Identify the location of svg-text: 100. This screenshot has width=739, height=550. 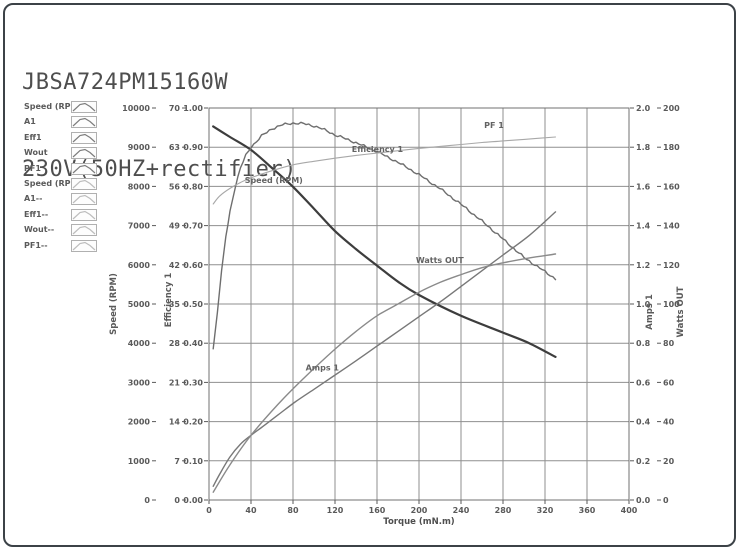
(671, 304).